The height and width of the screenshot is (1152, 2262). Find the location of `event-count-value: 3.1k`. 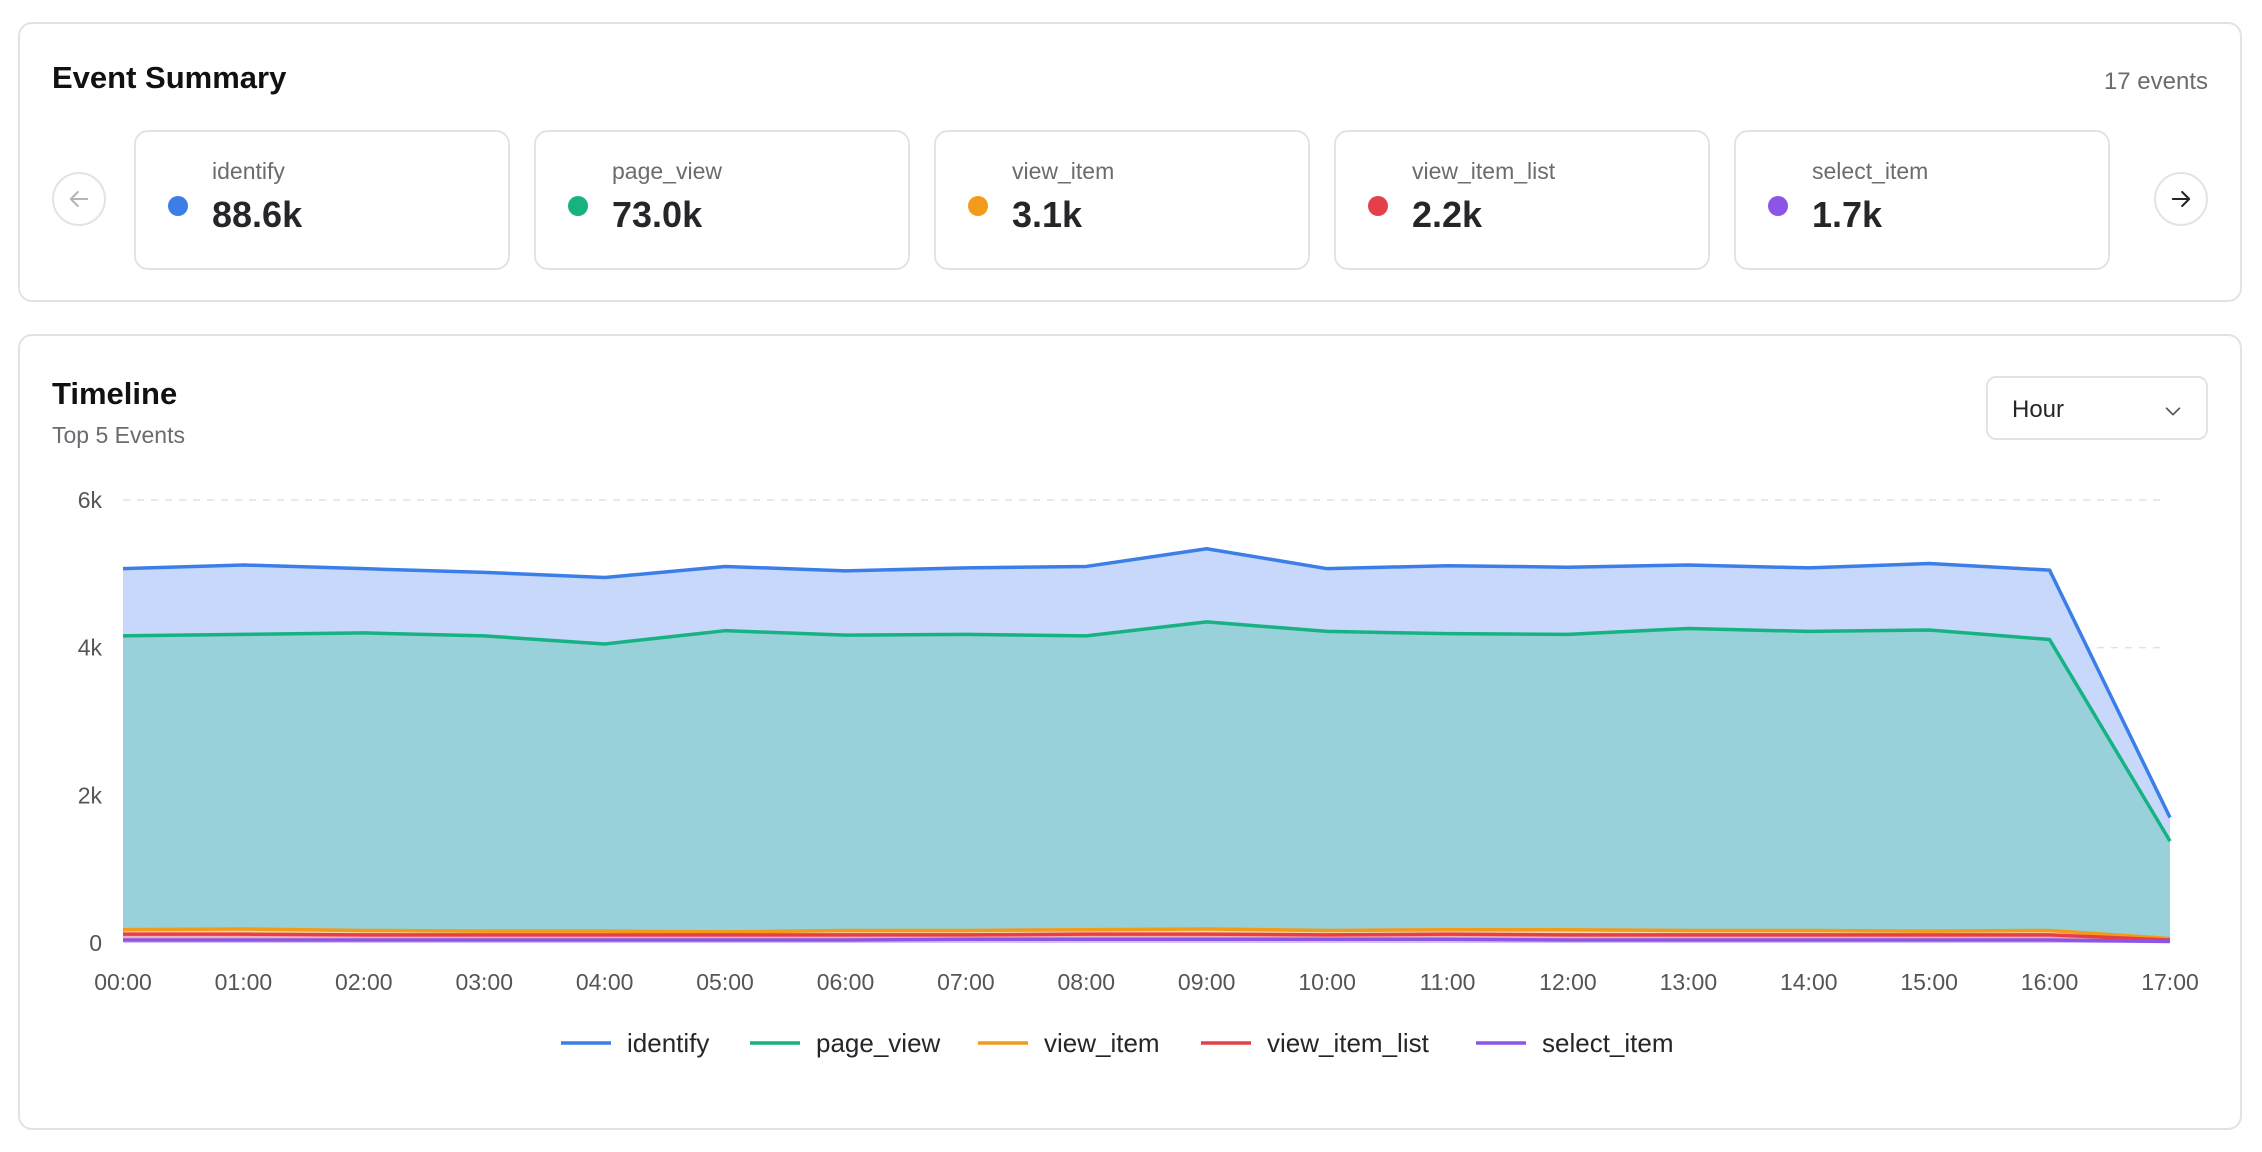

event-count-value: 3.1k is located at coordinates (1047, 214).